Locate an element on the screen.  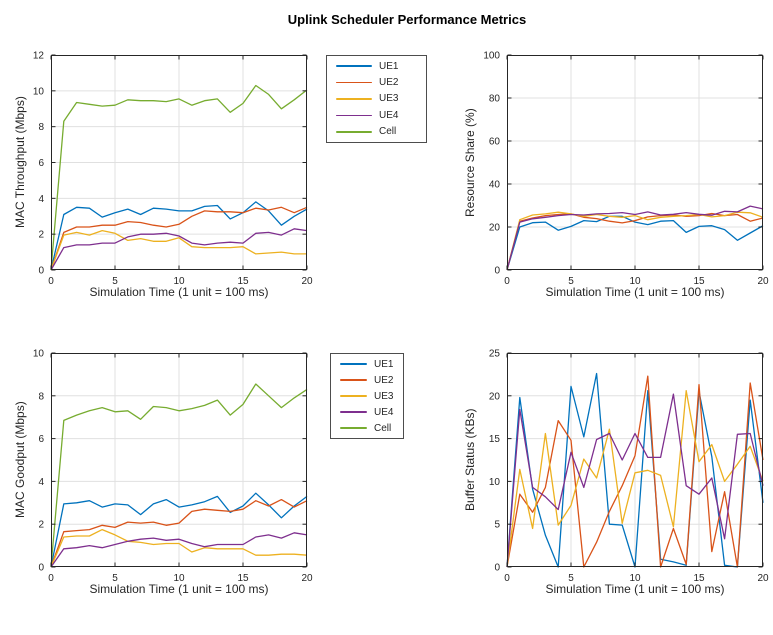
legend-mac-throughput: UE1 UE2 UE3 UE4 Cell is located at coordinates (376, 99).